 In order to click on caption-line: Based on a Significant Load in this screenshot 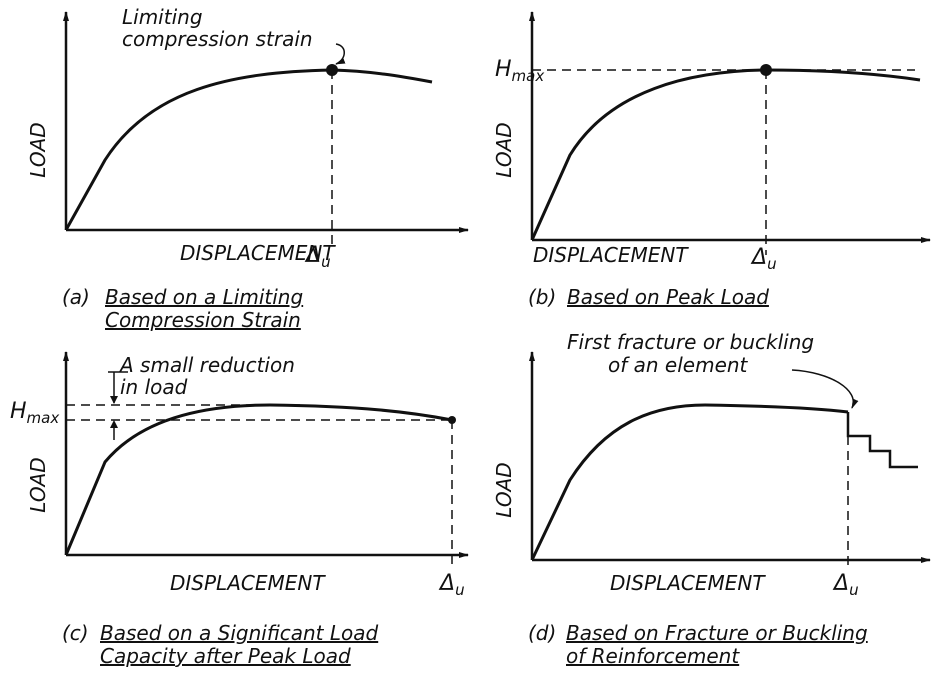, I will do `click(239, 633)`.